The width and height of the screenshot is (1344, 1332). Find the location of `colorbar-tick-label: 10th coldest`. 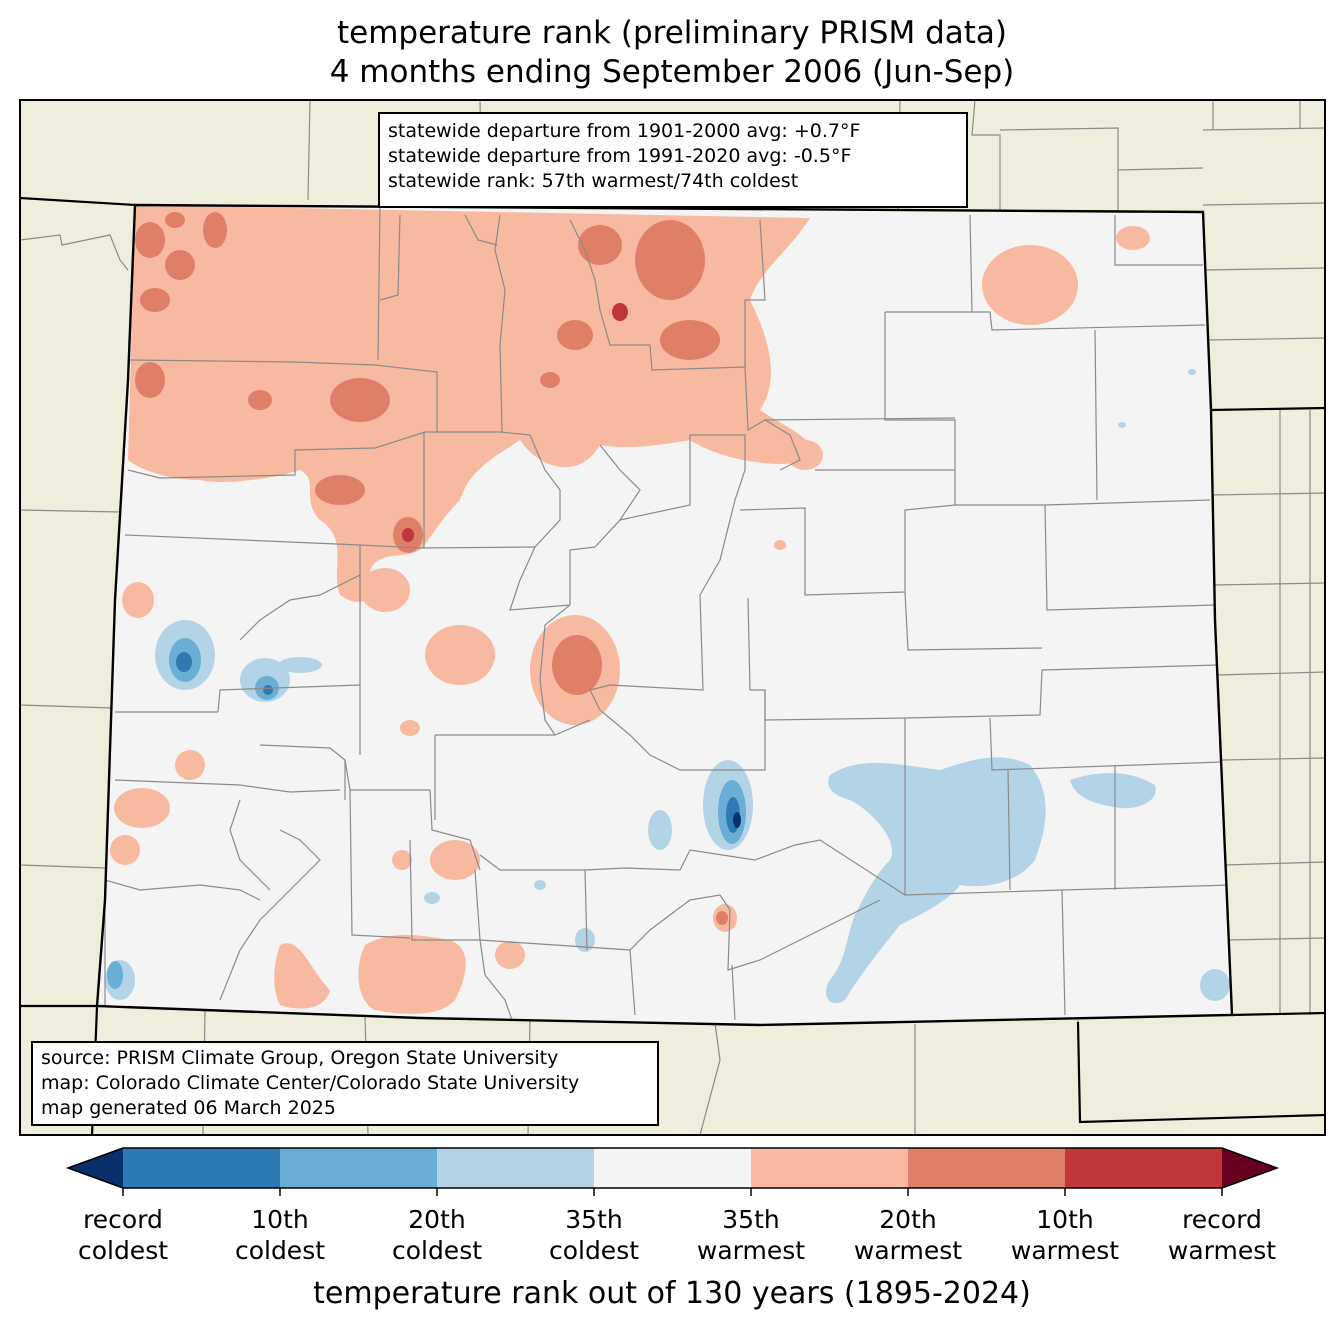

colorbar-tick-label: 10th coldest is located at coordinates (280, 1235).